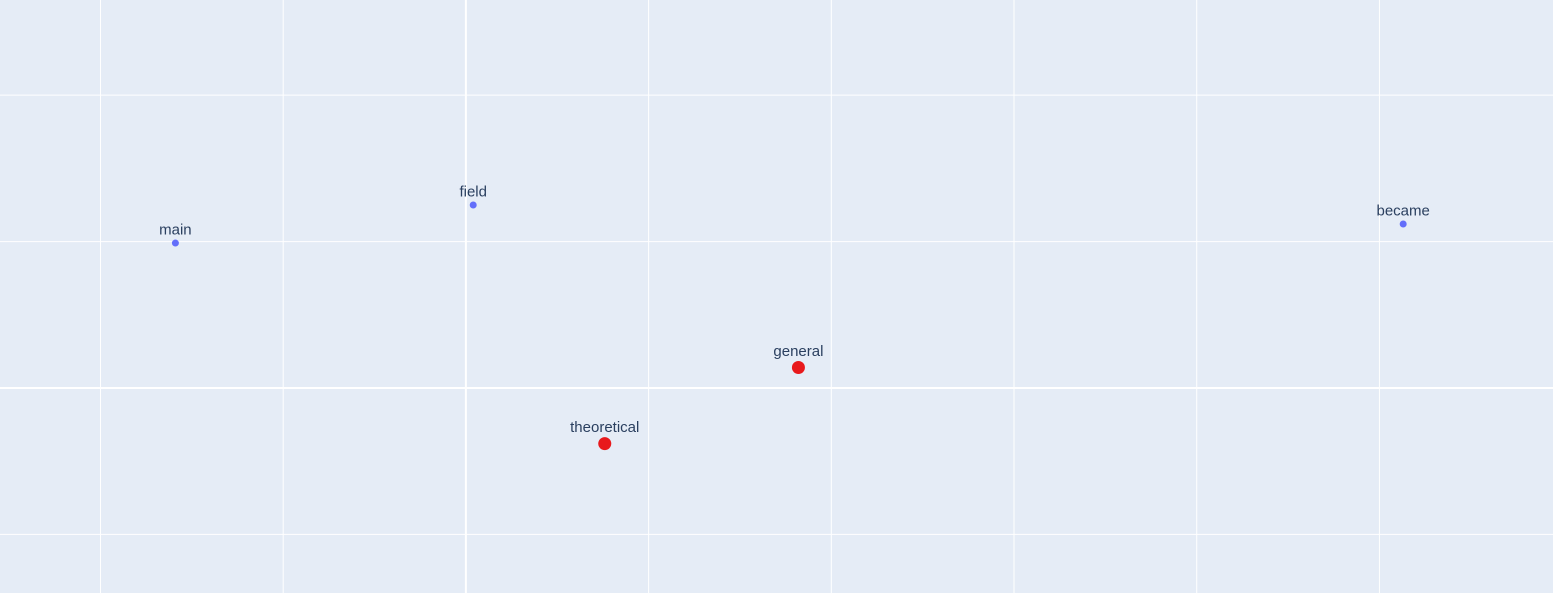 Image resolution: width=1553 pixels, height=593 pixels. Describe the element at coordinates (175, 230) in the screenshot. I see `point-label: main` at that location.